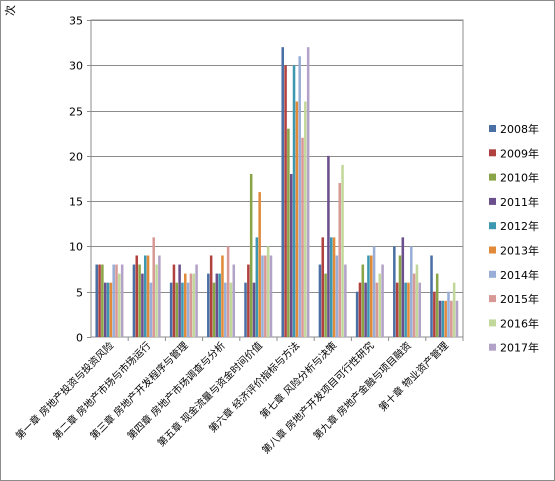  Describe the element at coordinates (519, 251) in the screenshot. I see `legend-label: 2013年` at that location.